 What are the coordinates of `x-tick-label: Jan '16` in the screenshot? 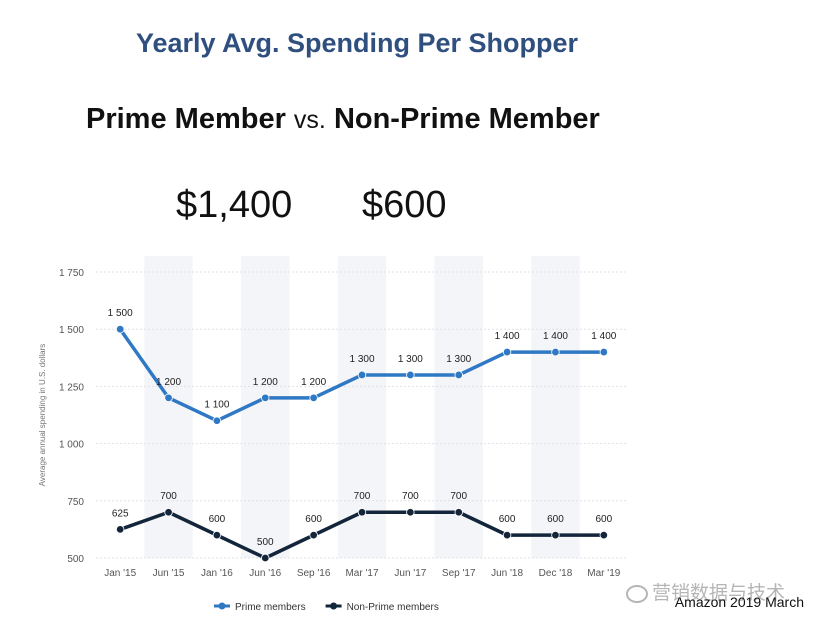 It's located at (217, 573).